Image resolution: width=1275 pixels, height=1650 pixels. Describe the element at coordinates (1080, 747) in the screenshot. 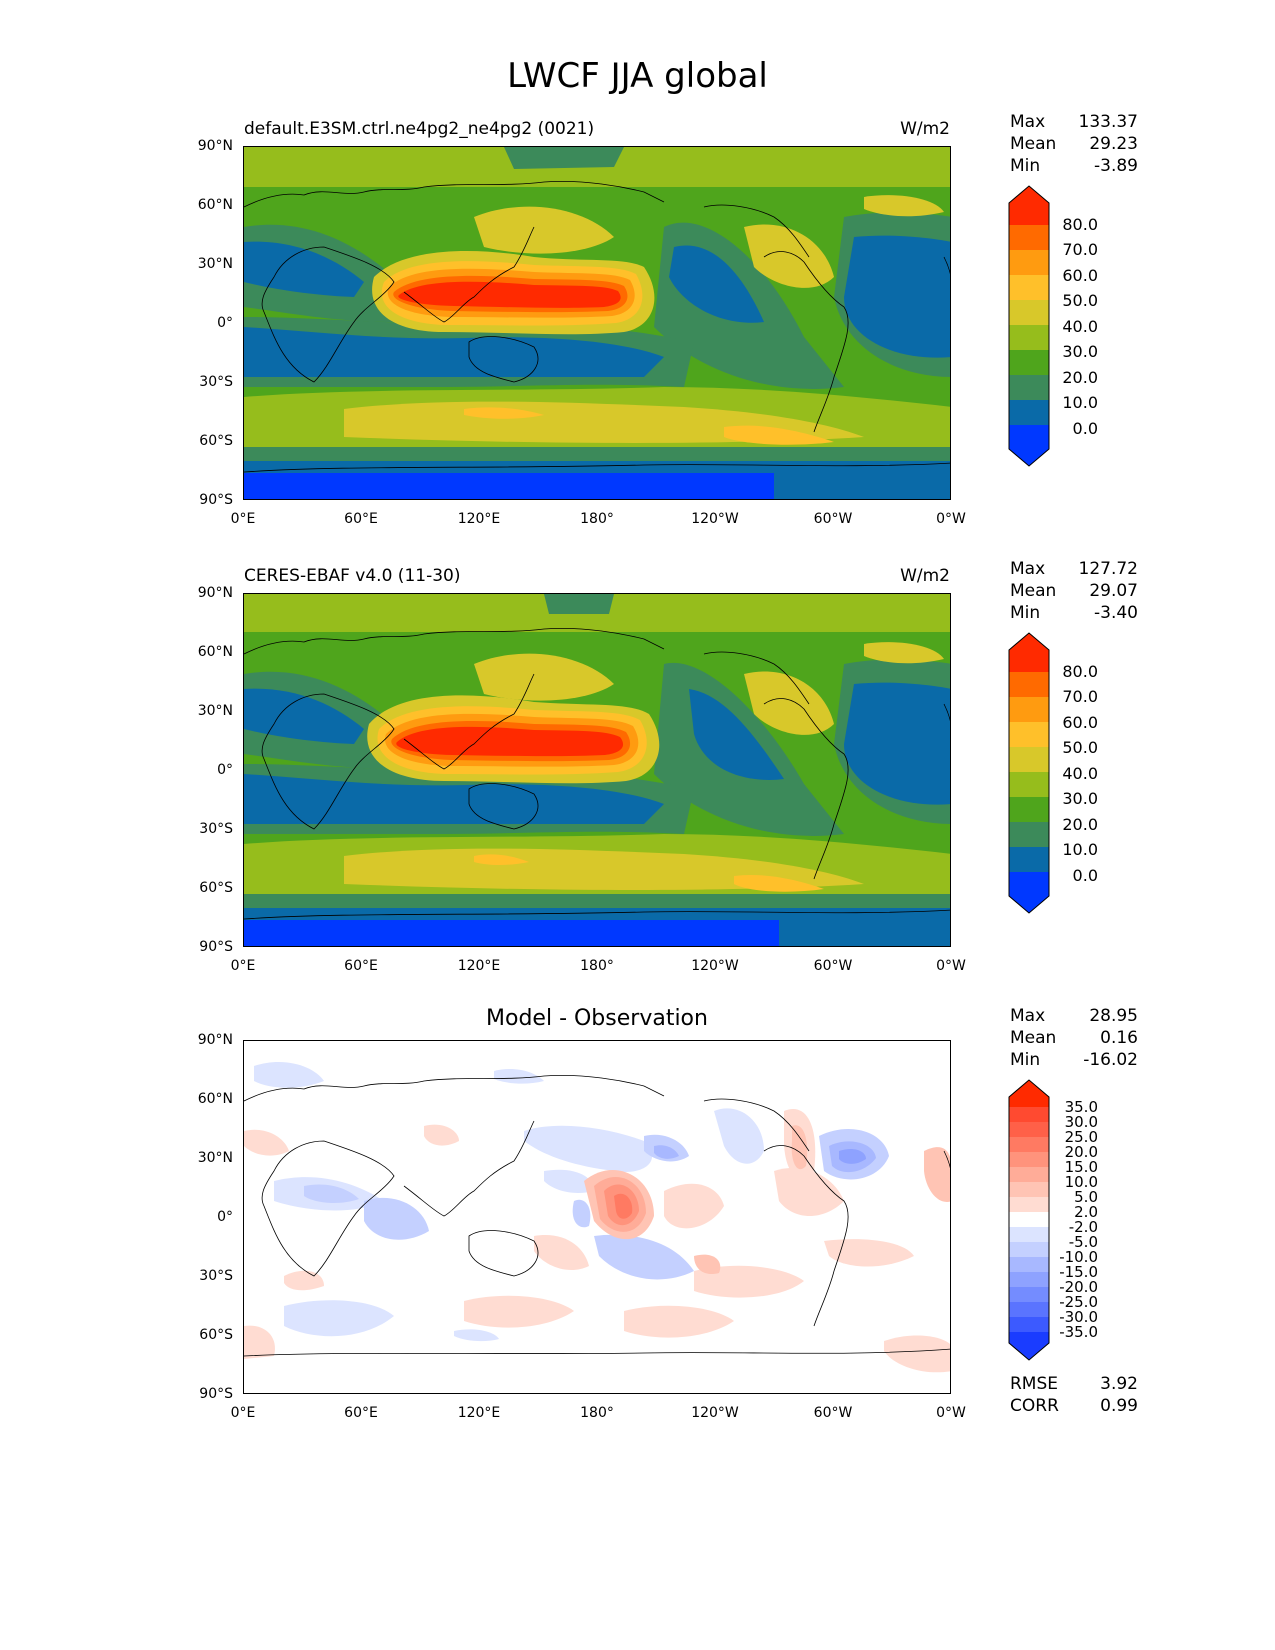

I see `panel2-cbar-label: 50.0` at that location.